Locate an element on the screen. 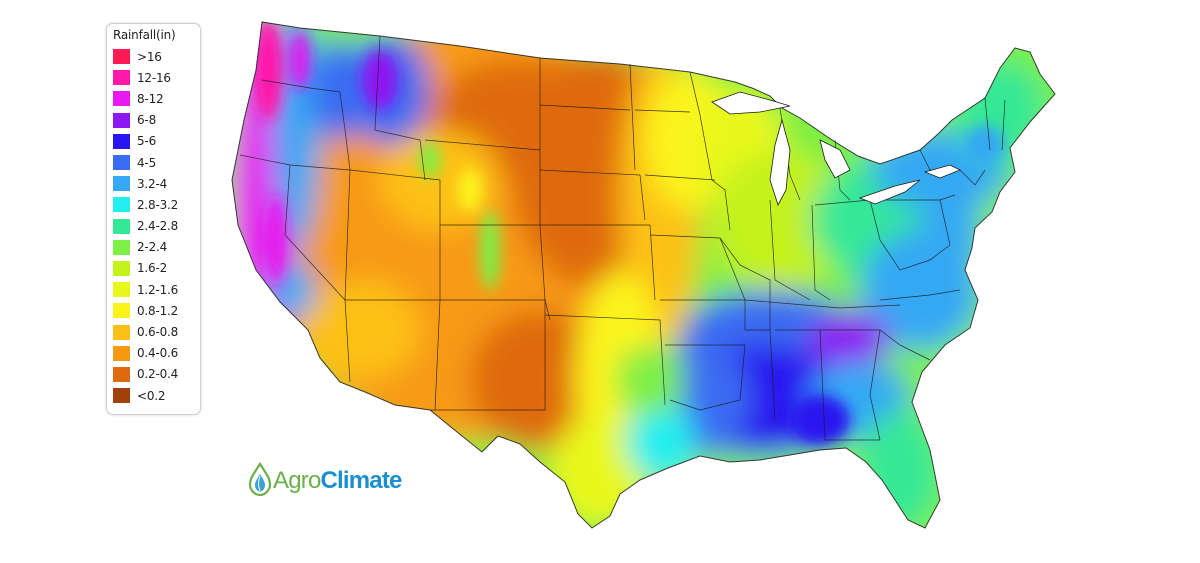 This screenshot has height=563, width=1200. legend-item: 0.2-0.4 is located at coordinates (153, 374).